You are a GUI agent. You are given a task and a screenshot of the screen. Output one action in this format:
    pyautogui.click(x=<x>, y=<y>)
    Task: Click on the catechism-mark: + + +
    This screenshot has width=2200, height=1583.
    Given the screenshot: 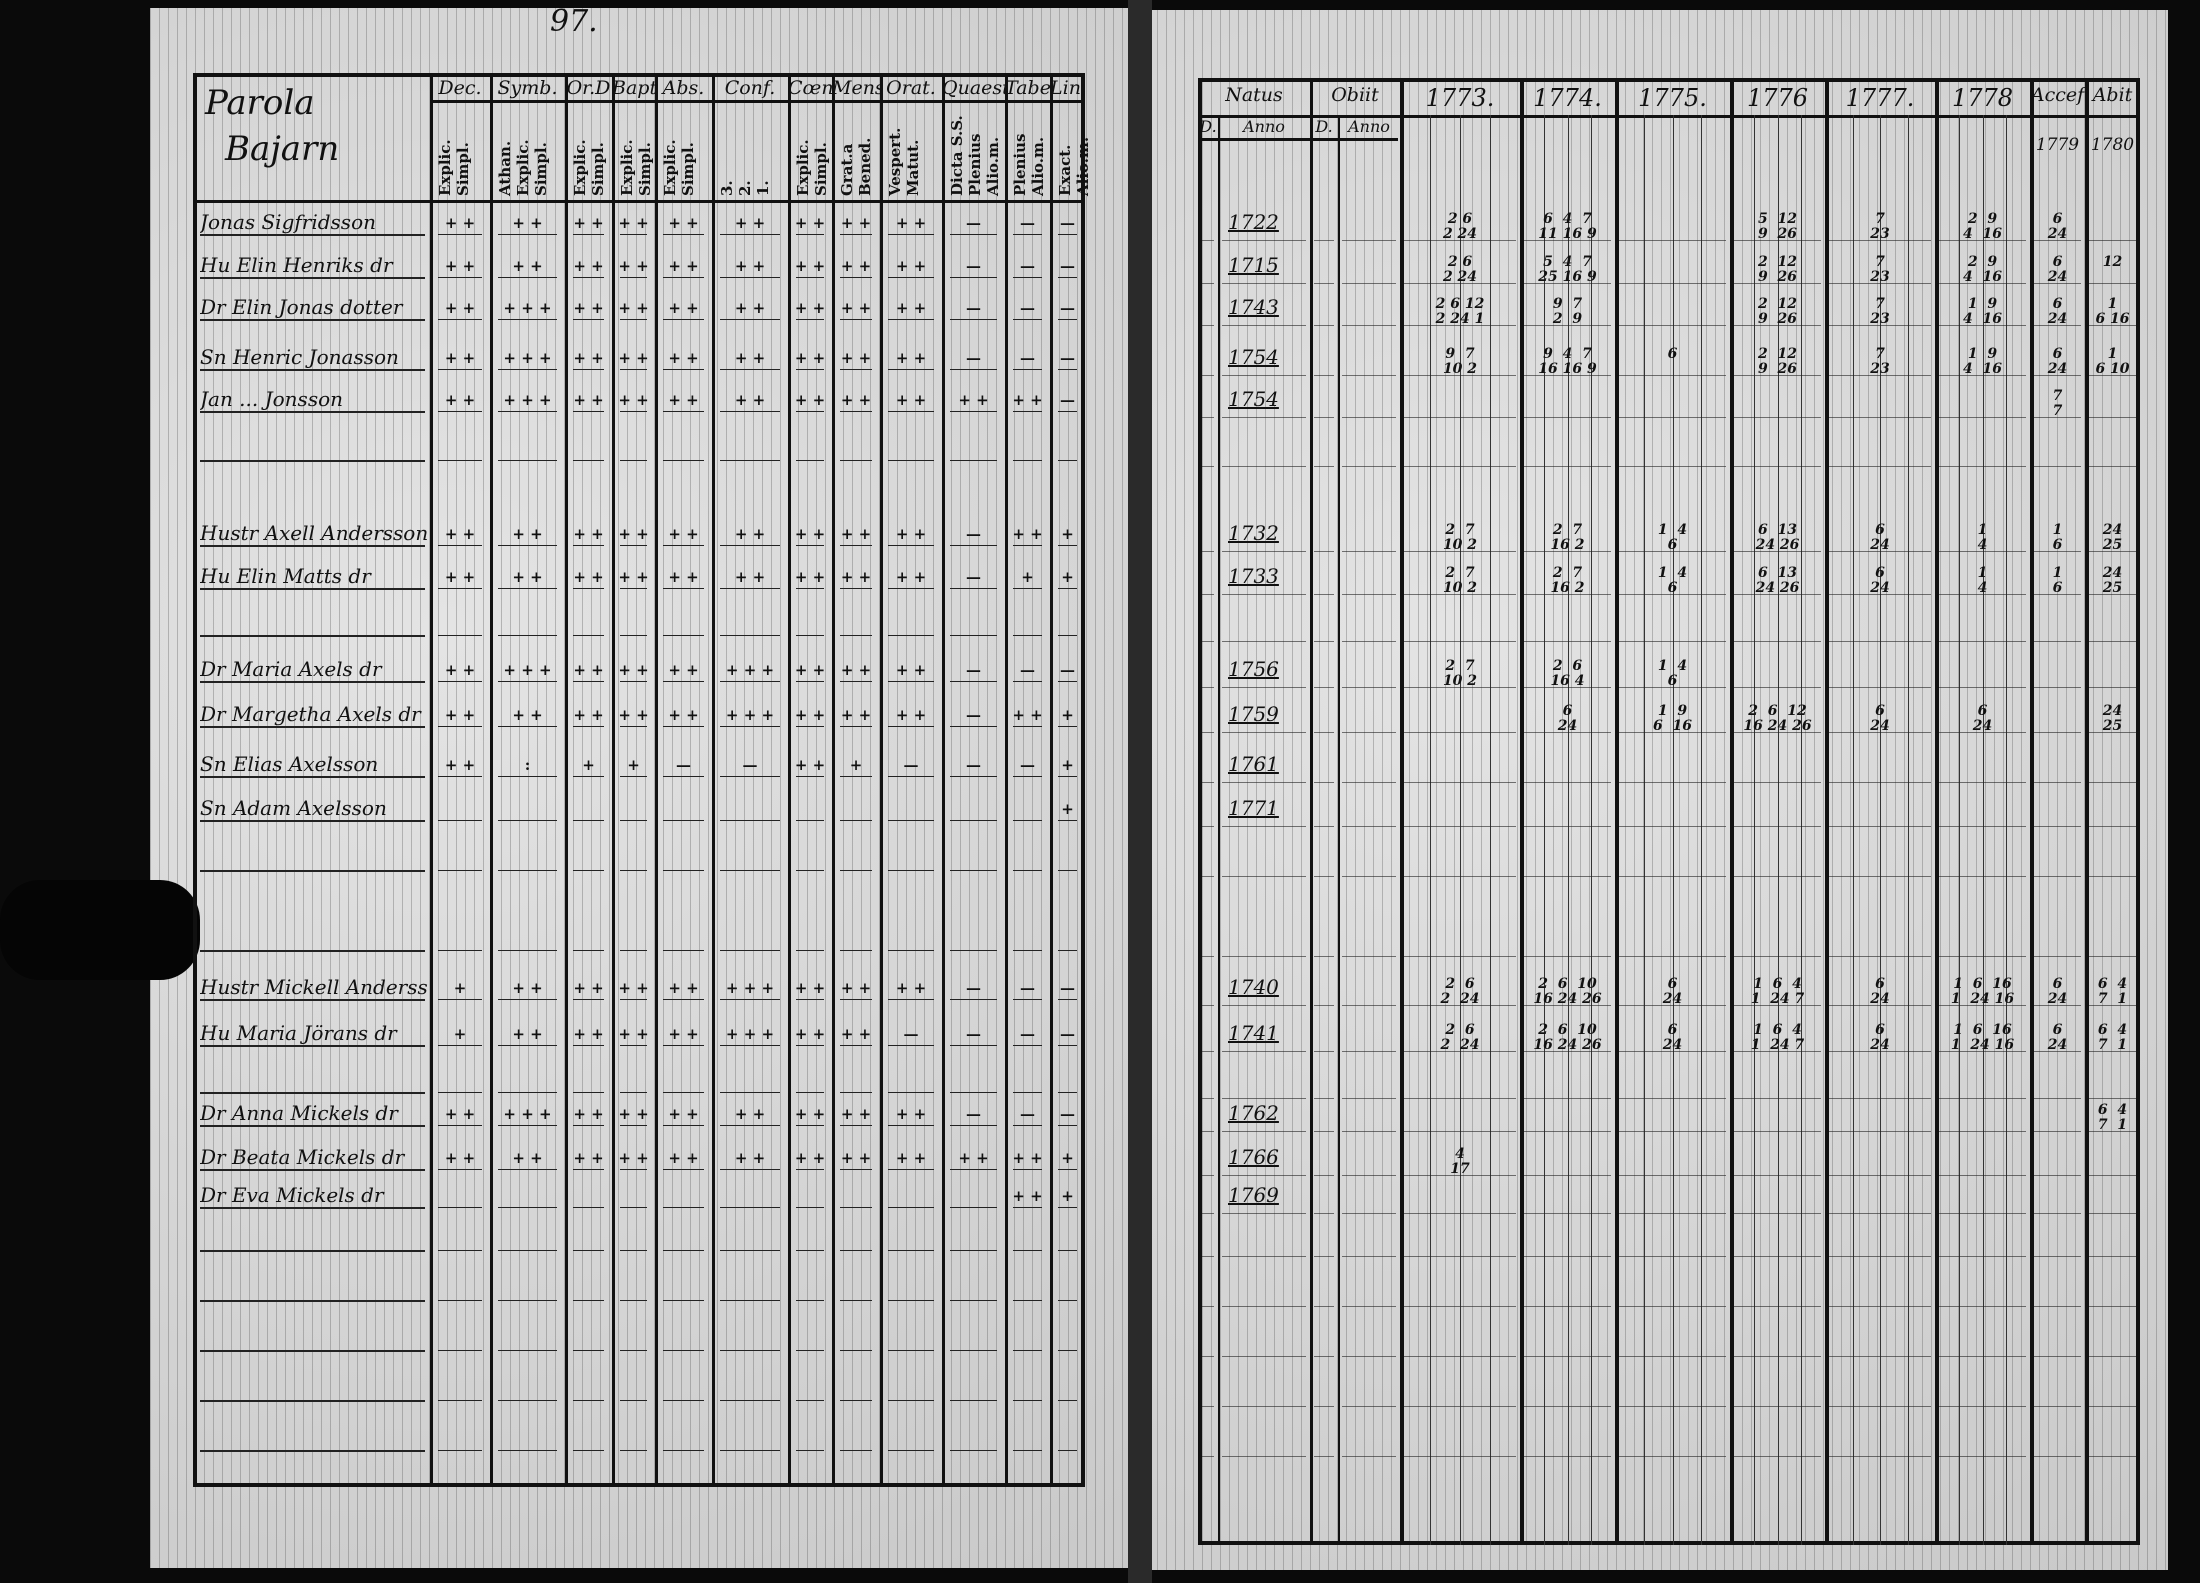 What is the action you would take?
    pyautogui.click(x=750, y=670)
    